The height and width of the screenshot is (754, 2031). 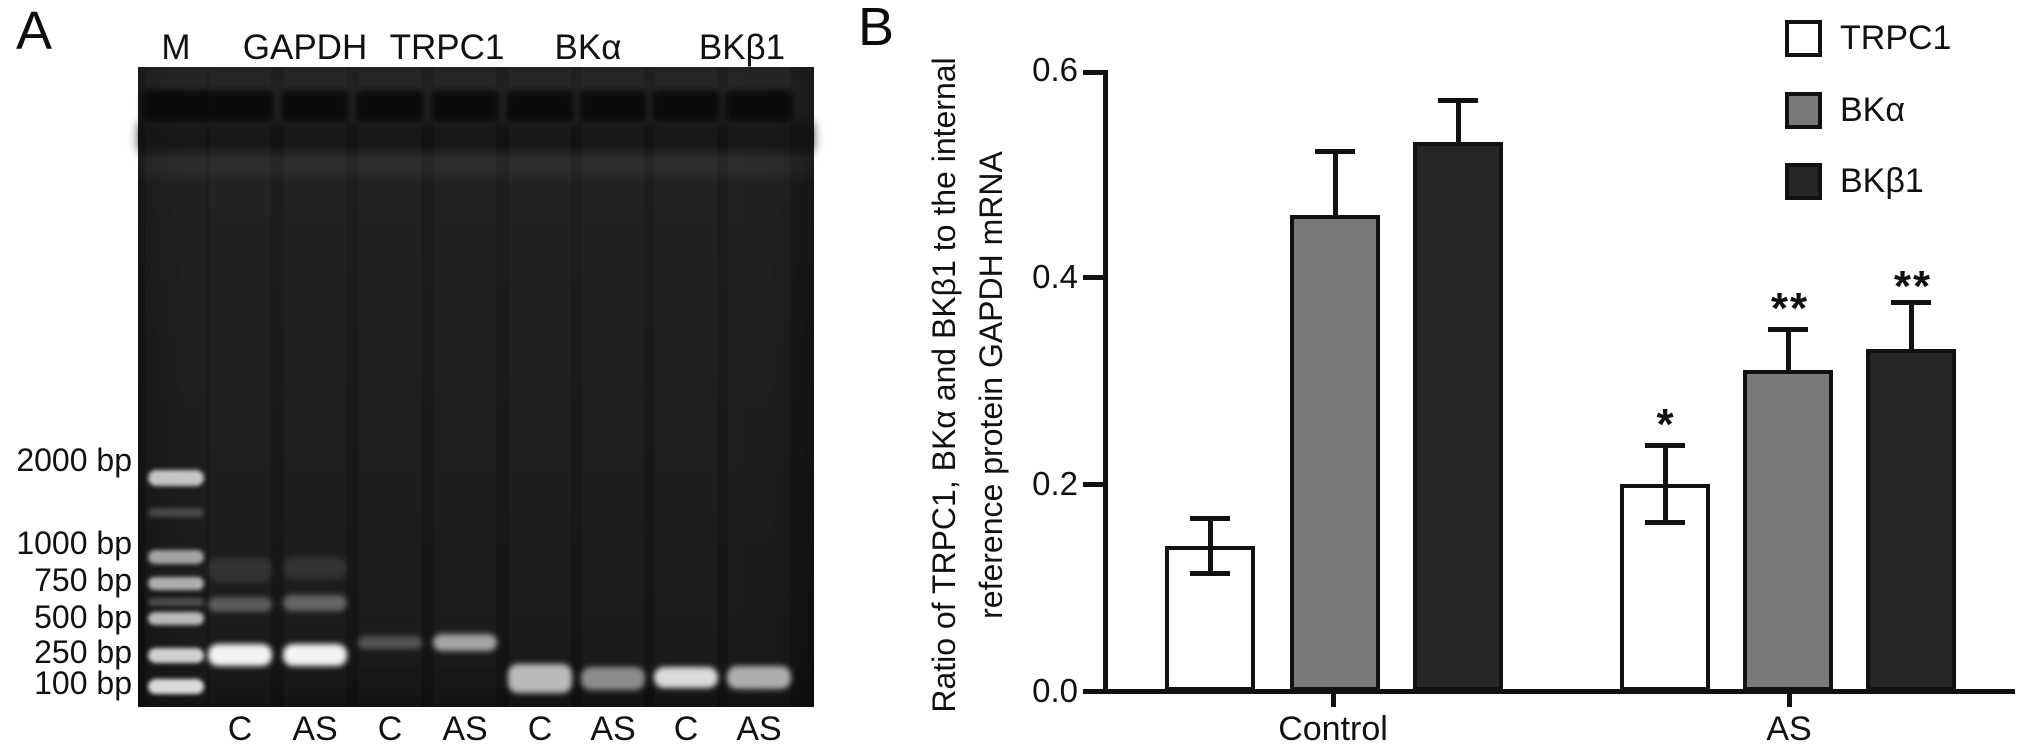 I want to click on gel-band-bka-as, so click(x=613, y=678).